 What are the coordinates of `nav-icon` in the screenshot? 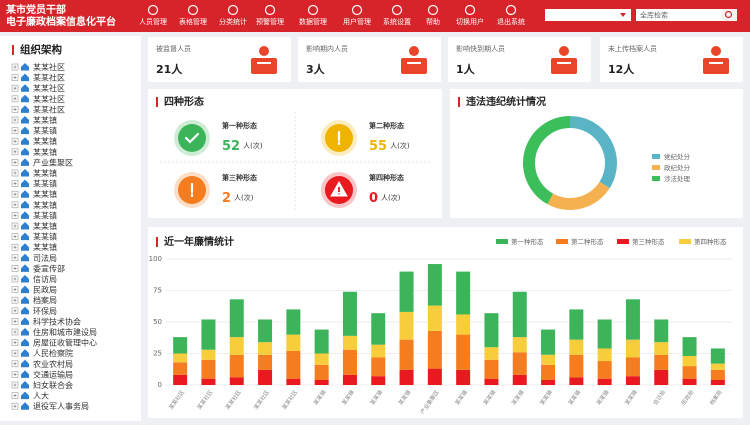 It's located at (357, 10).